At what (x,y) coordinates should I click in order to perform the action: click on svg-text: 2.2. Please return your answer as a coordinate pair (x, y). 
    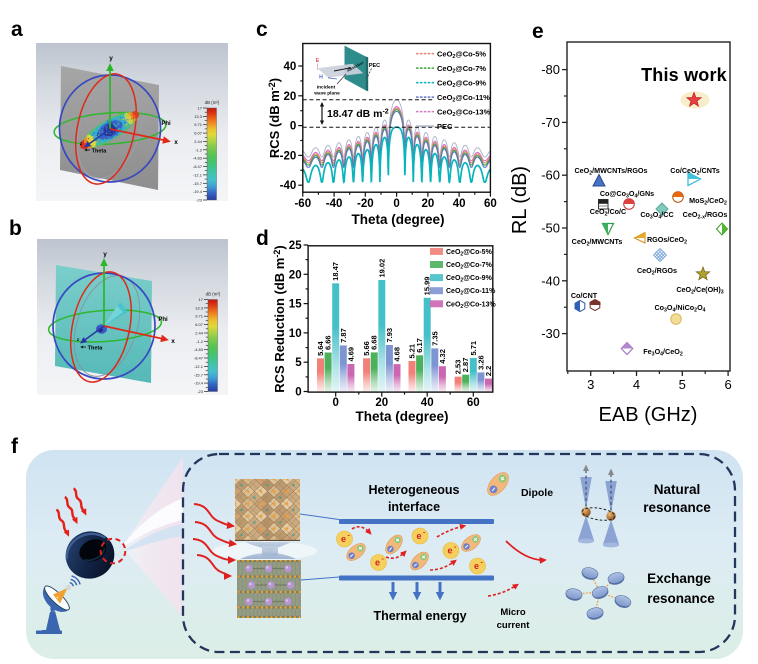
    Looking at the image, I should click on (488, 371).